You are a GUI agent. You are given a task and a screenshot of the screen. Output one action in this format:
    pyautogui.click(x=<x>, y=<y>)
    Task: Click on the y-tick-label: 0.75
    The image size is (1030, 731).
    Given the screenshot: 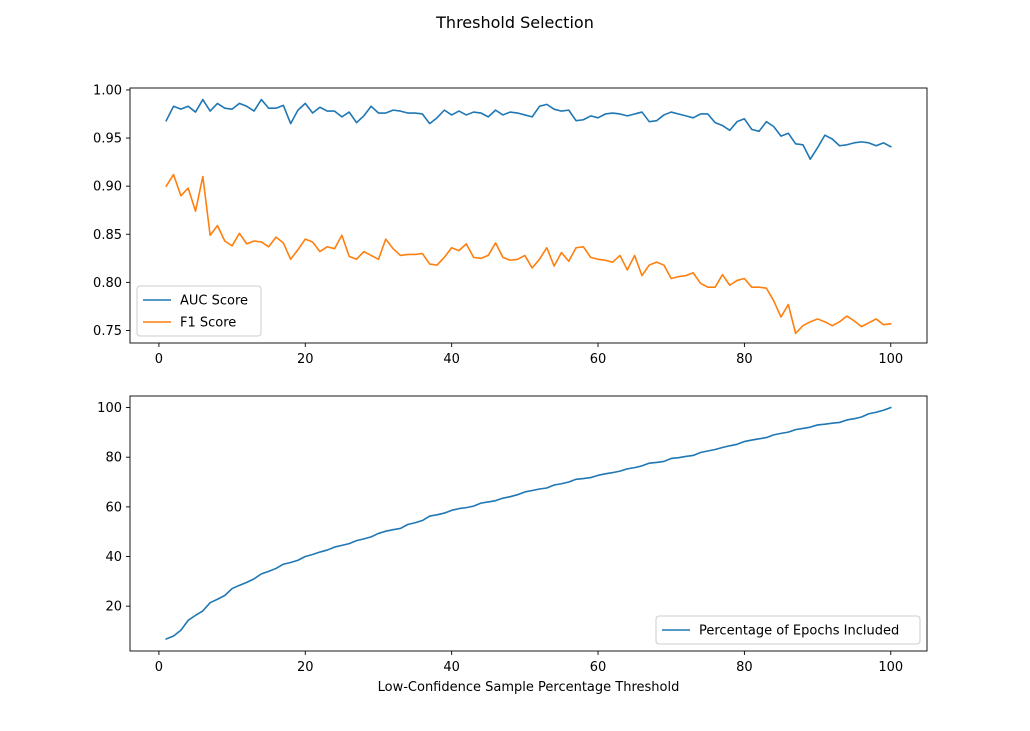 What is the action you would take?
    pyautogui.click(x=107, y=331)
    